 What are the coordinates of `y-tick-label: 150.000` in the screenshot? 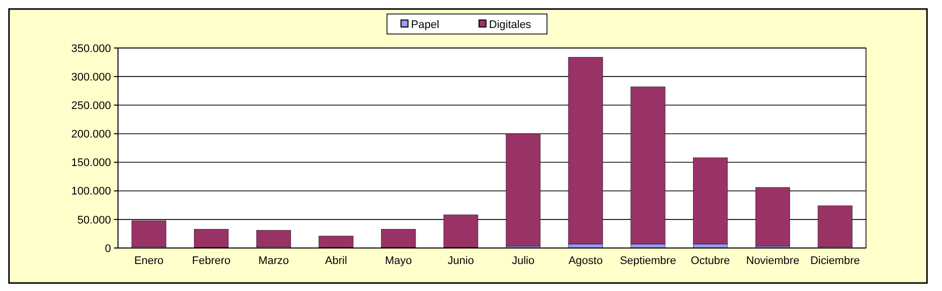 It's located at (91, 163).